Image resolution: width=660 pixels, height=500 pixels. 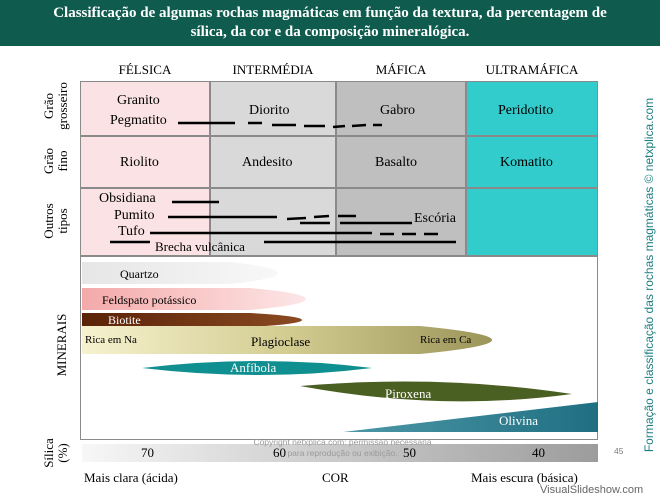 I want to click on color-axis-center: COR, so click(x=335, y=477).